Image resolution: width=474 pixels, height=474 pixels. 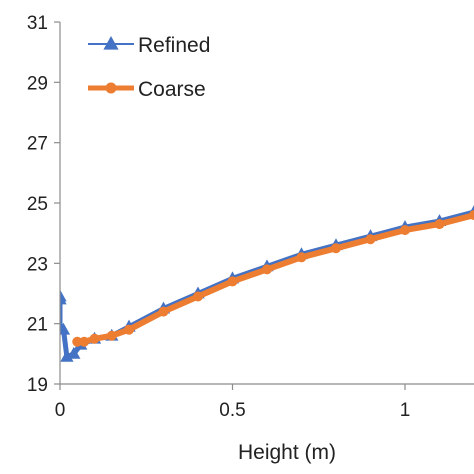 I want to click on y-tick-label: 19, so click(x=37, y=385).